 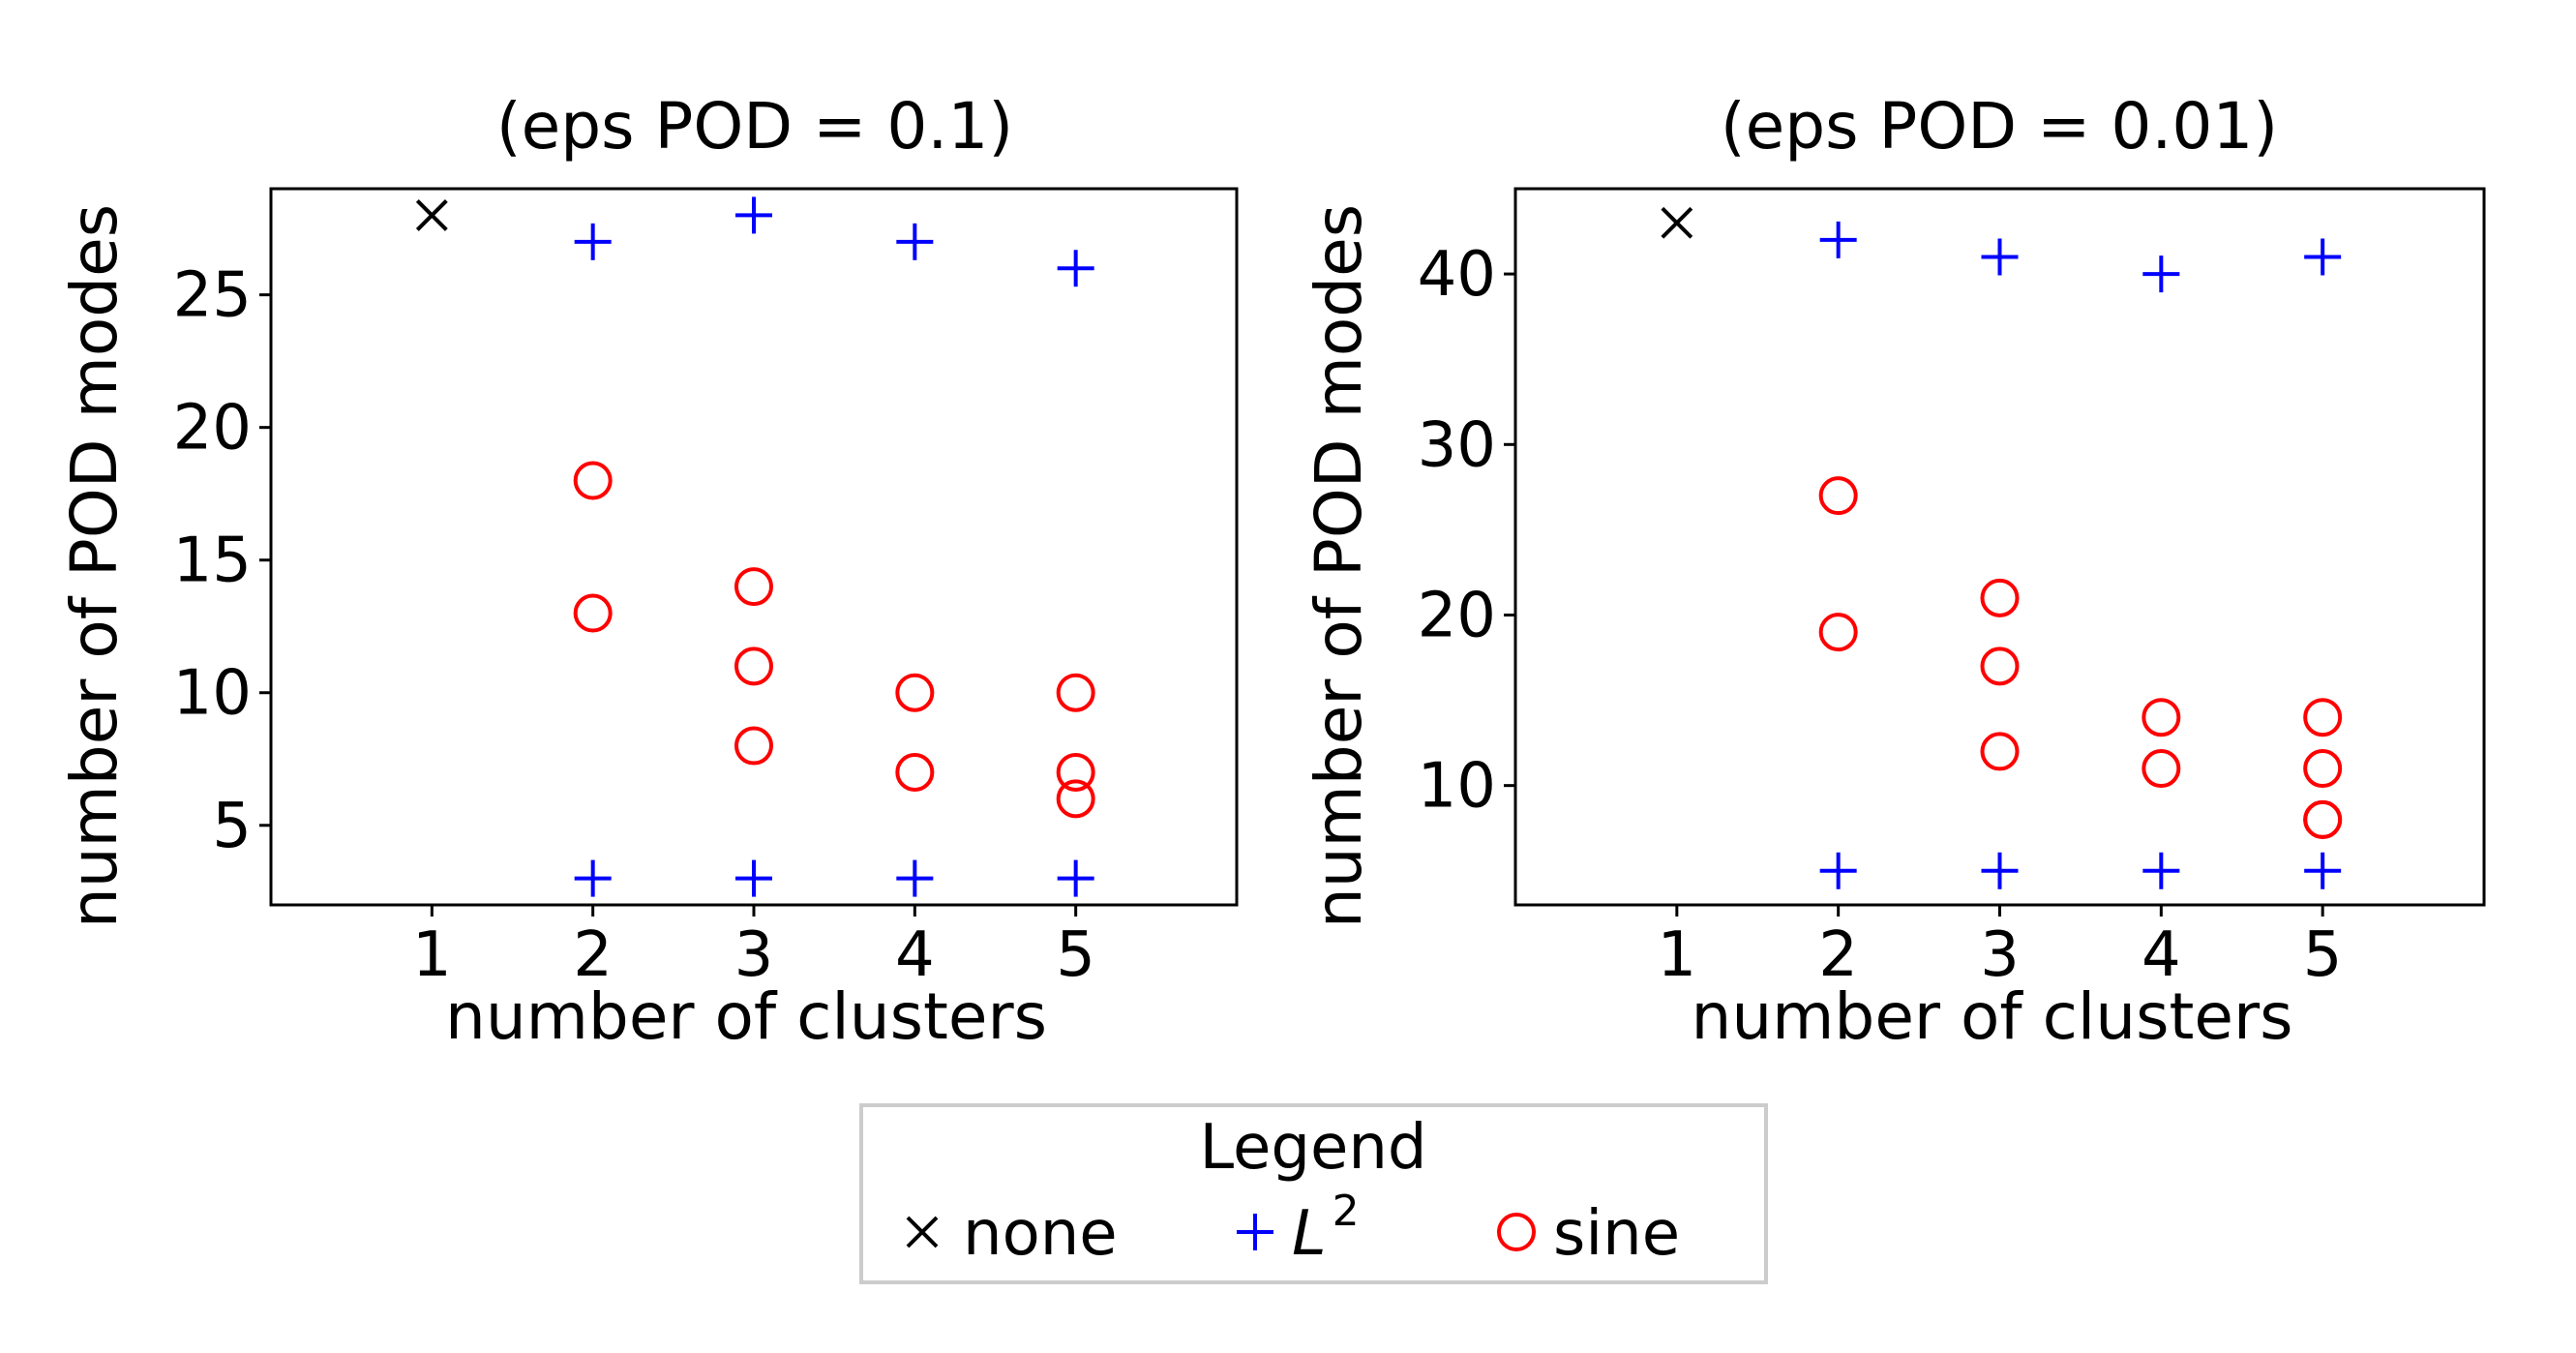 What do you see at coordinates (1312, 1148) in the screenshot?
I see `legend-title: Legend` at bounding box center [1312, 1148].